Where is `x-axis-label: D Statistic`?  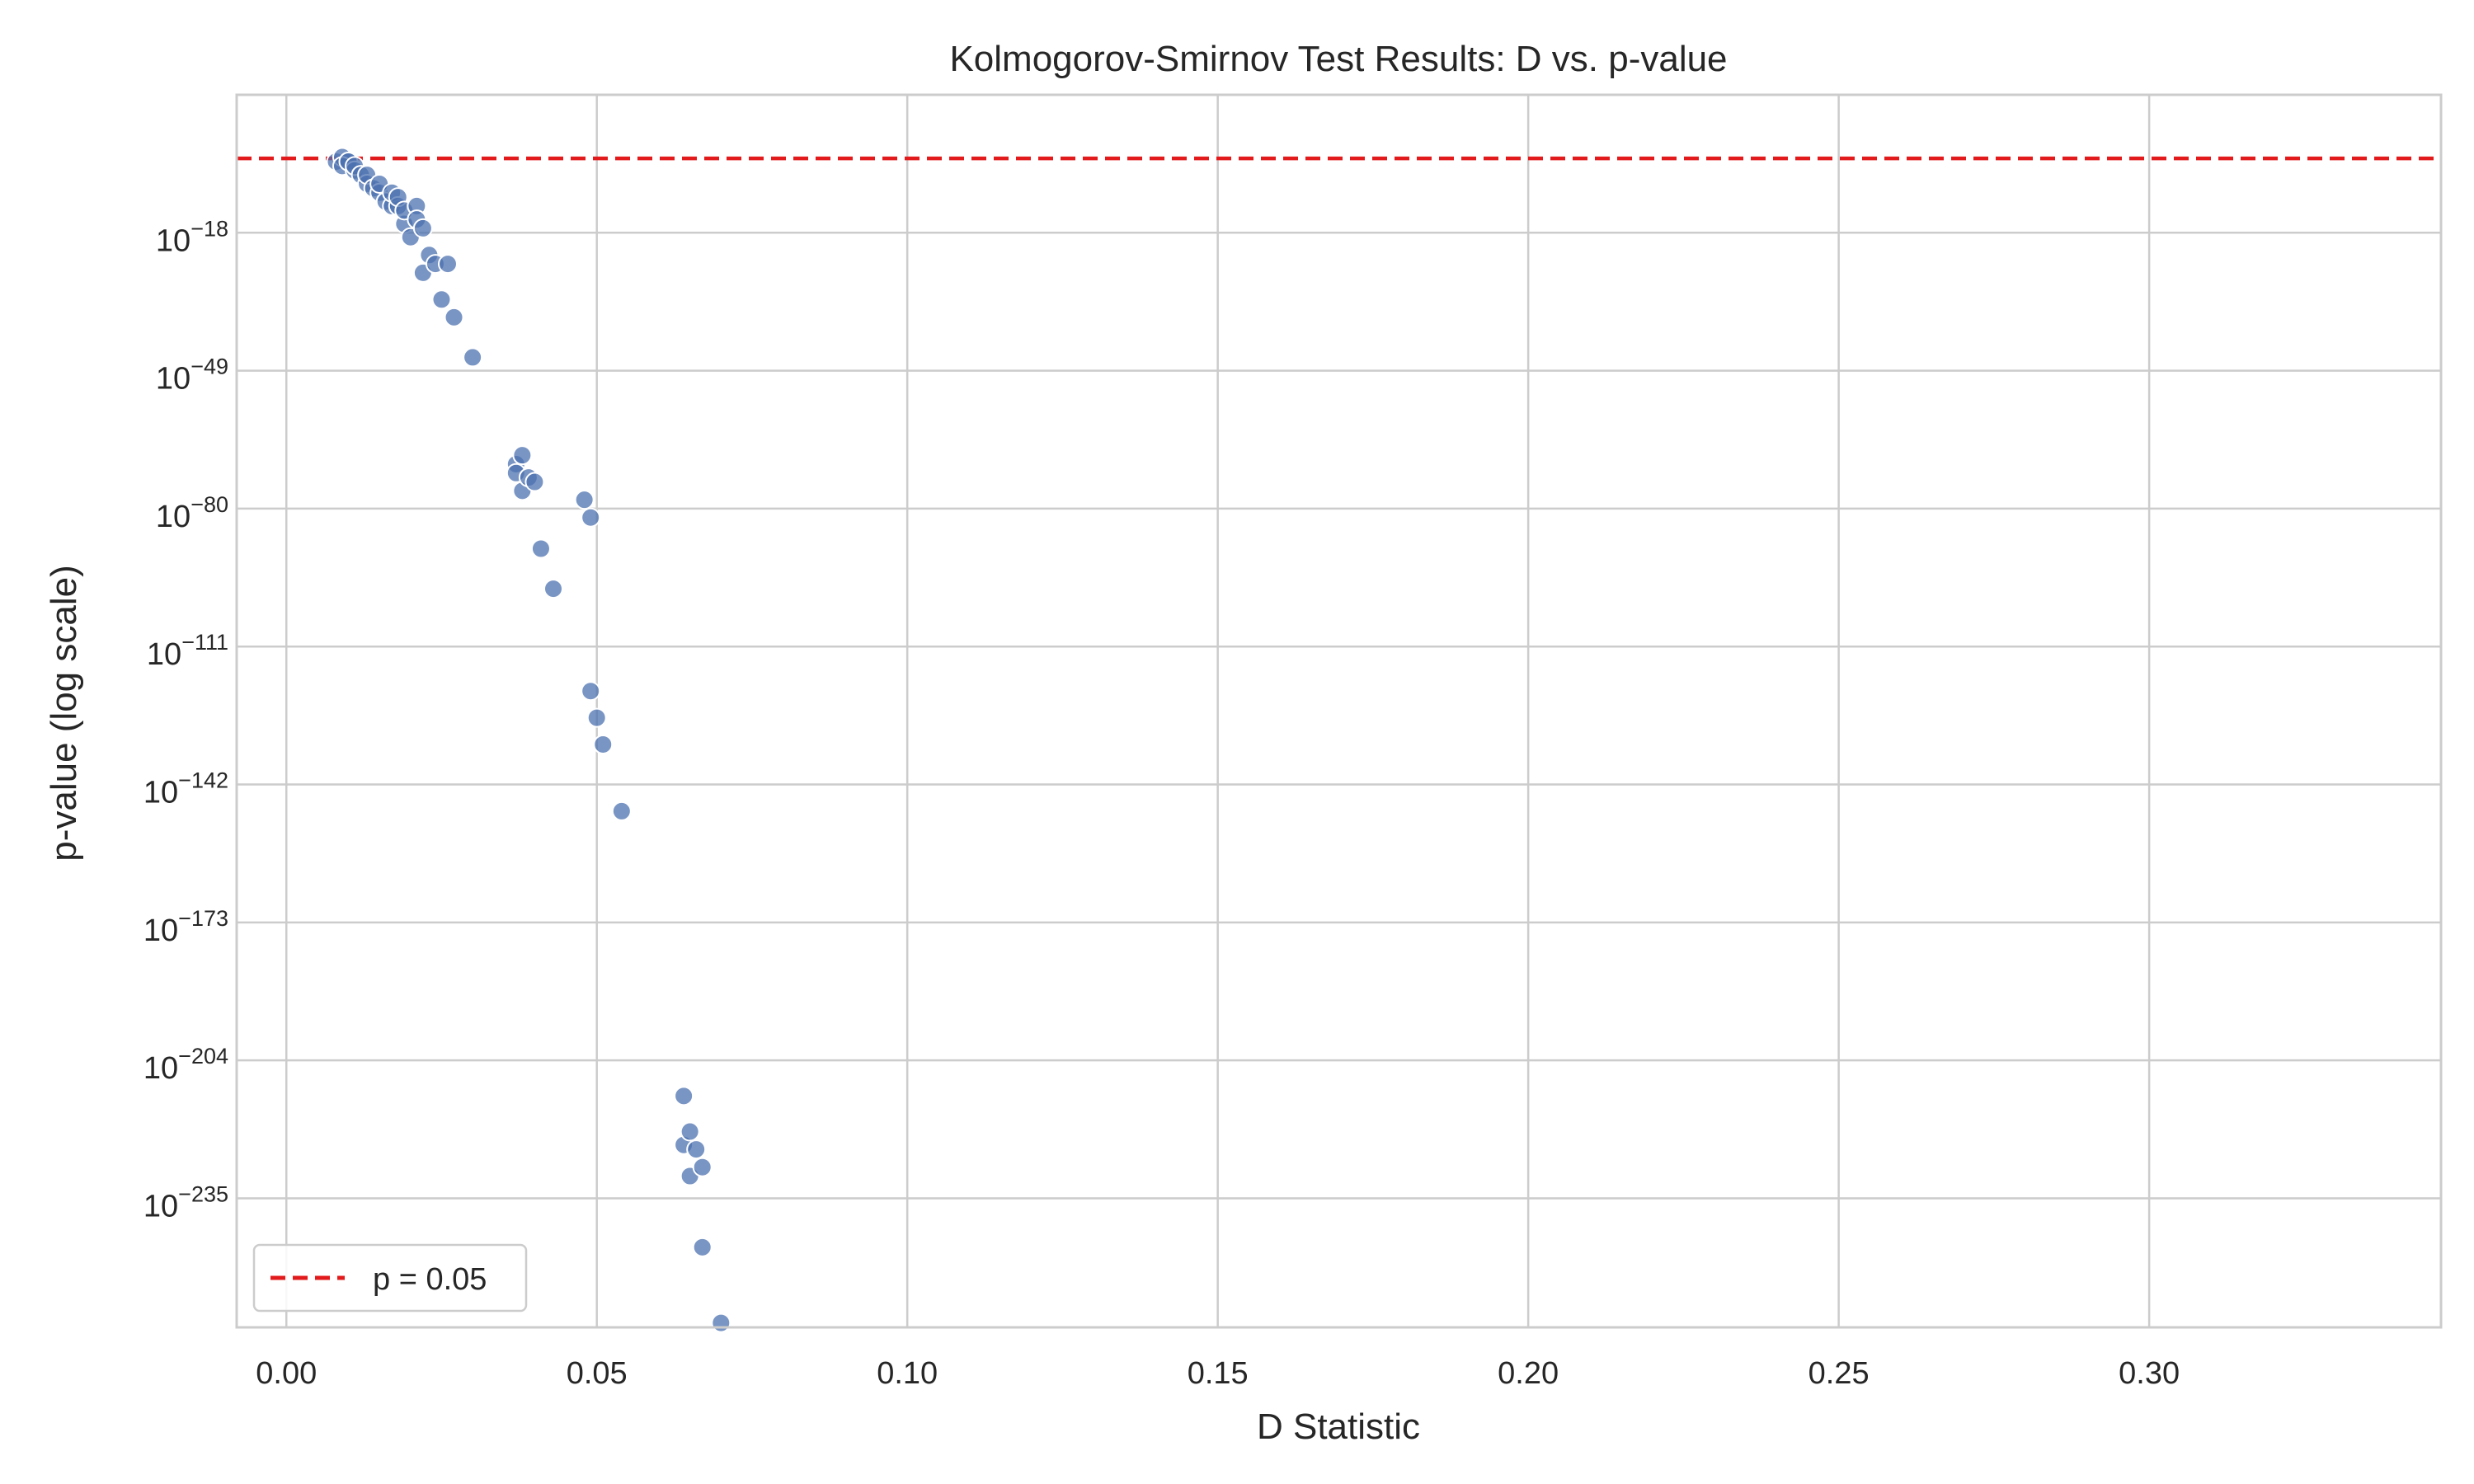
x-axis-label: D Statistic is located at coordinates (1338, 1427).